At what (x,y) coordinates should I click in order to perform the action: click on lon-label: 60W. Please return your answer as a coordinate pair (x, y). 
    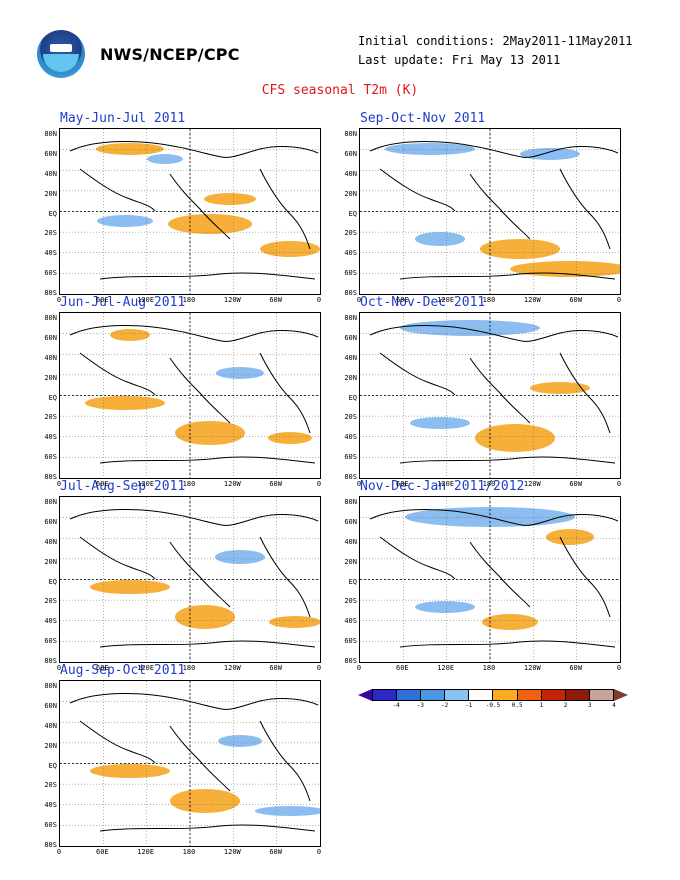
    Looking at the image, I should click on (575, 300).